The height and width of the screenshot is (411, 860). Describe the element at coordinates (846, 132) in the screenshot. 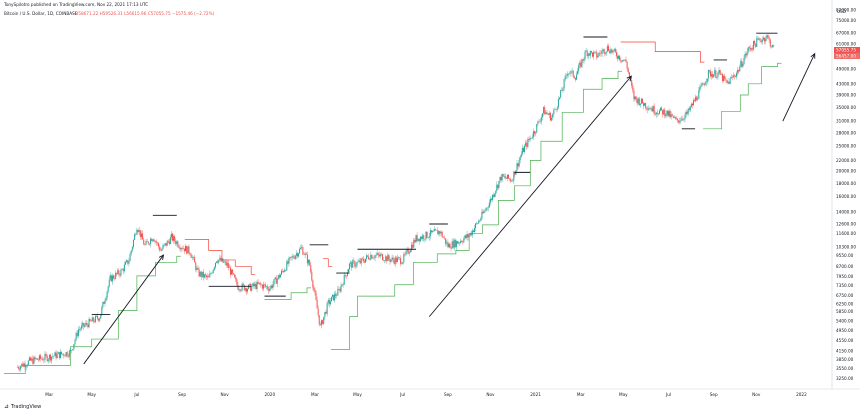

I see `price-tick-label: 28000.00` at that location.